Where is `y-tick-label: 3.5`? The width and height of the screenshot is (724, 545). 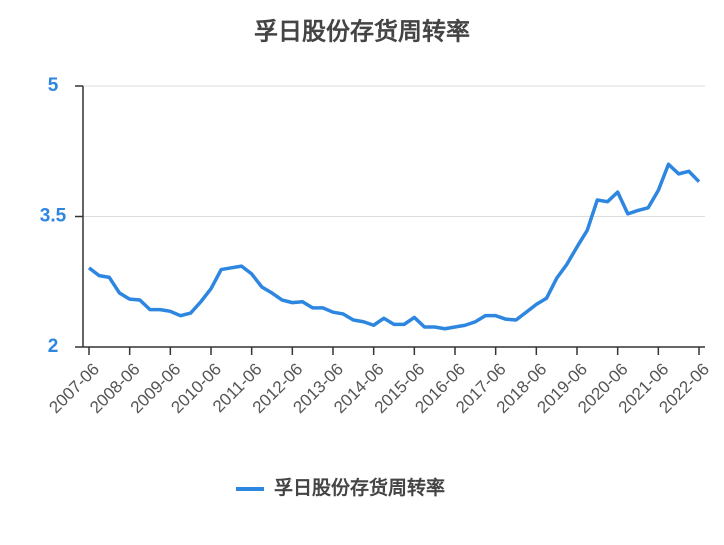 y-tick-label: 3.5 is located at coordinates (53, 216).